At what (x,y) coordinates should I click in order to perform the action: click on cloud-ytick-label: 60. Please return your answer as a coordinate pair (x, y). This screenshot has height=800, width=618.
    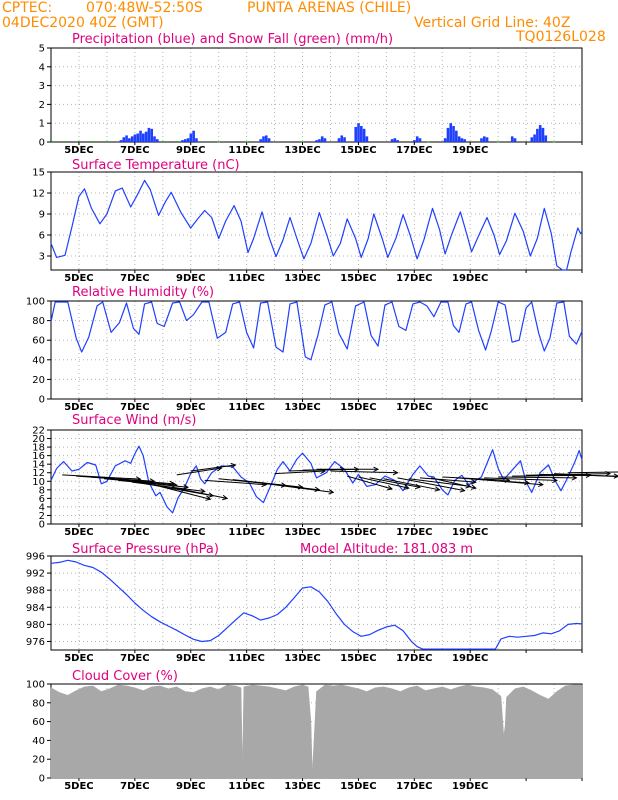
    Looking at the image, I should click on (38, 722).